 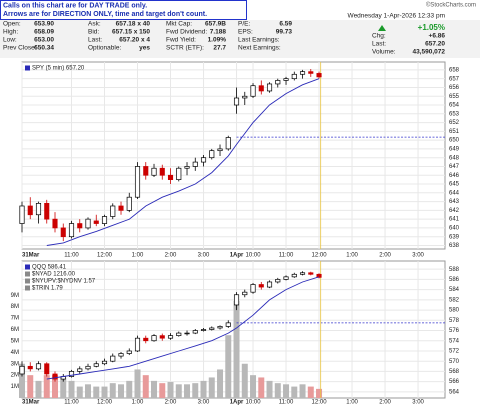 What do you see at coordinates (454, 392) in the screenshot?
I see `y-tick-label: 564` at bounding box center [454, 392].